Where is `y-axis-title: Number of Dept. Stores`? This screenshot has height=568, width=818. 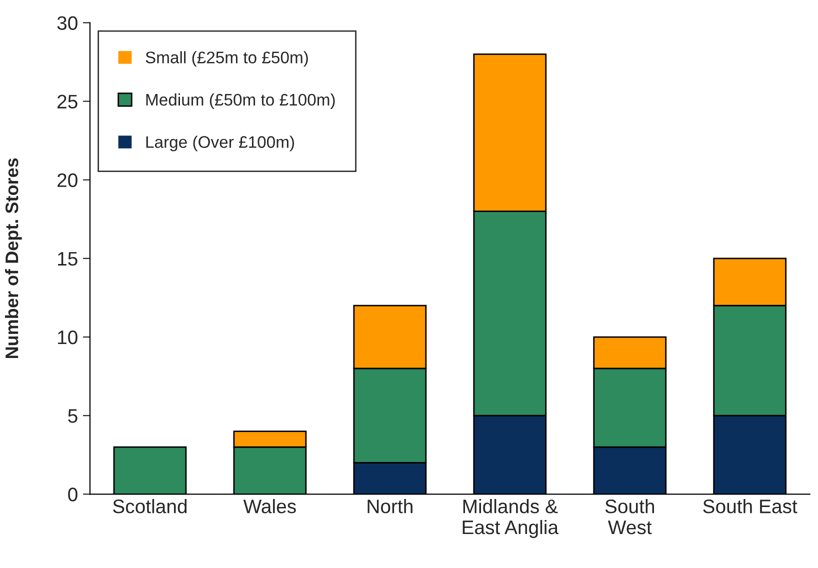 y-axis-title: Number of Dept. Stores is located at coordinates (13, 258).